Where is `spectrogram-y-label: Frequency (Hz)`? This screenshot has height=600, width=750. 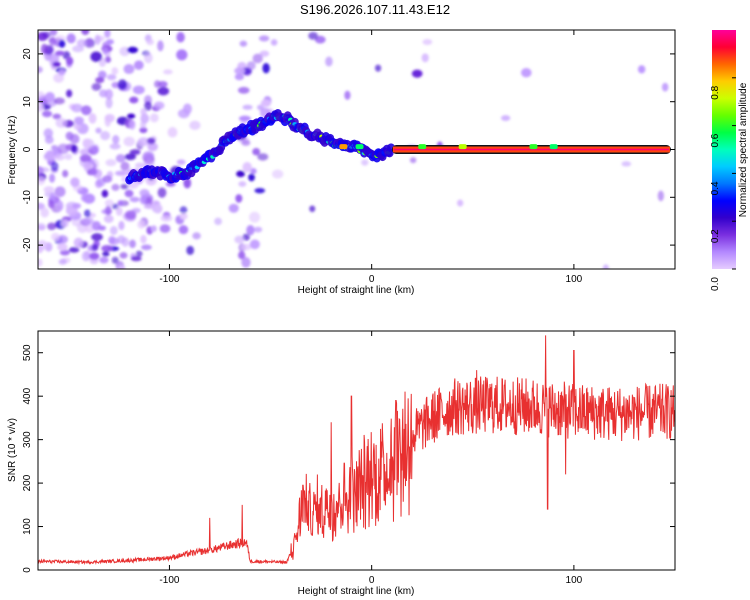 spectrogram-y-label: Frequency (Hz) is located at coordinates (12, 150).